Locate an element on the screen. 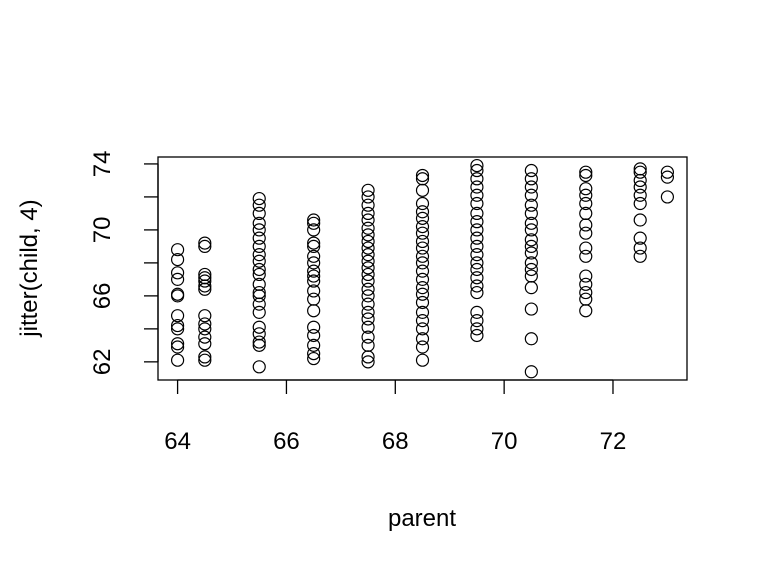  y-tick-label: 62 is located at coordinates (102, 362).